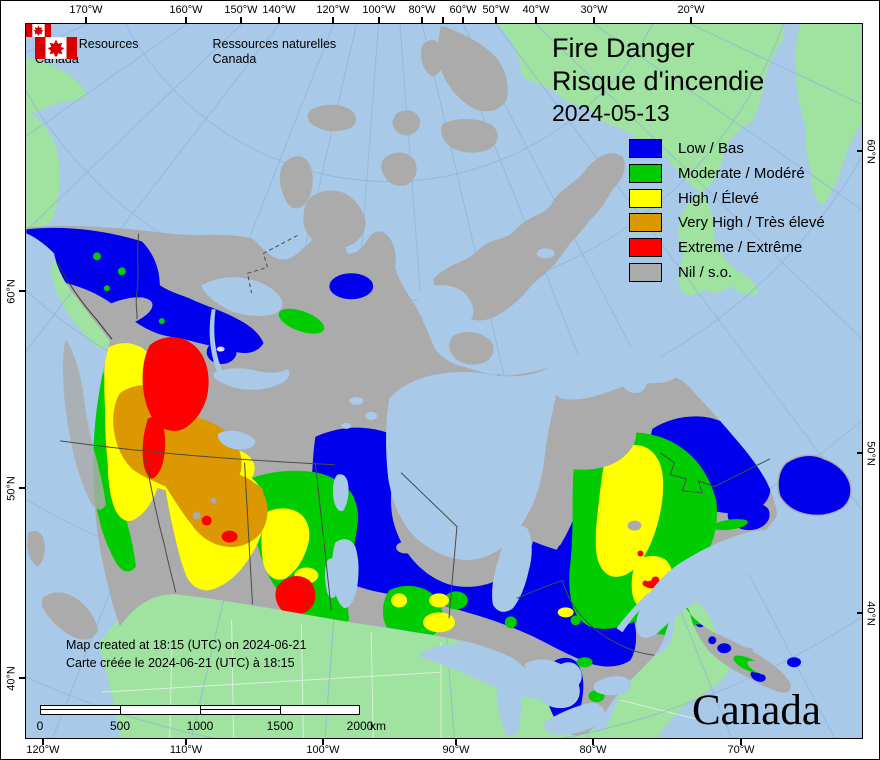 The width and height of the screenshot is (880, 760). What do you see at coordinates (715, 247) in the screenshot?
I see `legend-item-extreme: Extreme / Extrême` at bounding box center [715, 247].